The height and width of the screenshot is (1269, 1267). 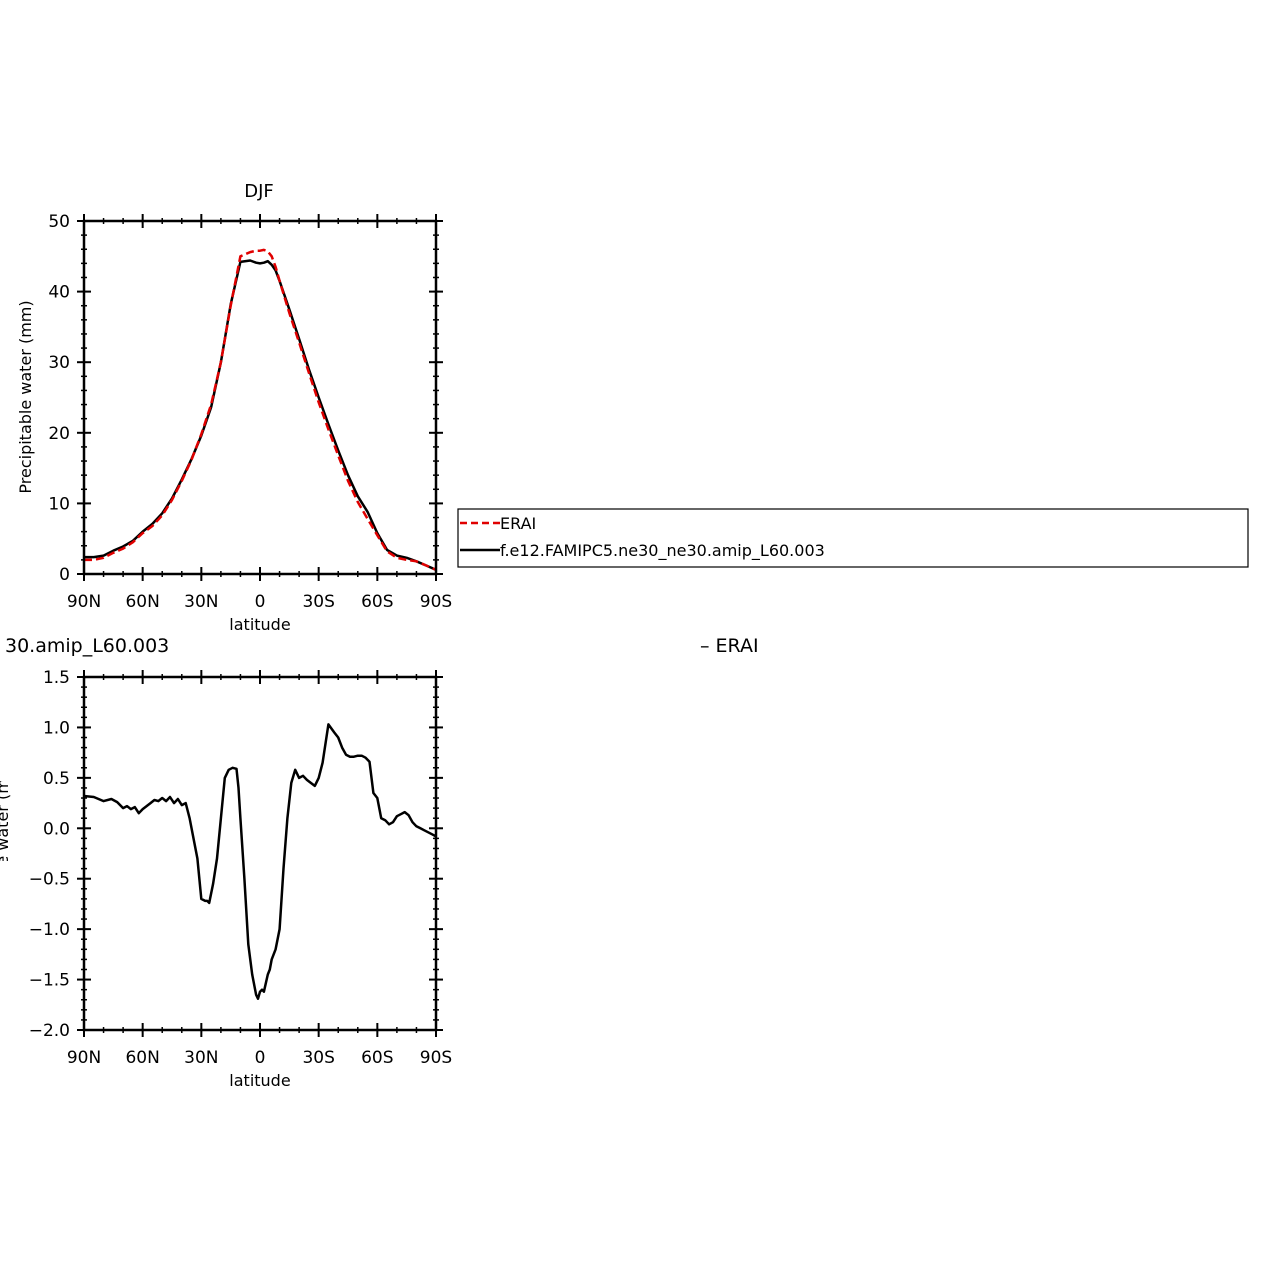 I want to click on y-tick-label: 20, so click(x=59, y=434).